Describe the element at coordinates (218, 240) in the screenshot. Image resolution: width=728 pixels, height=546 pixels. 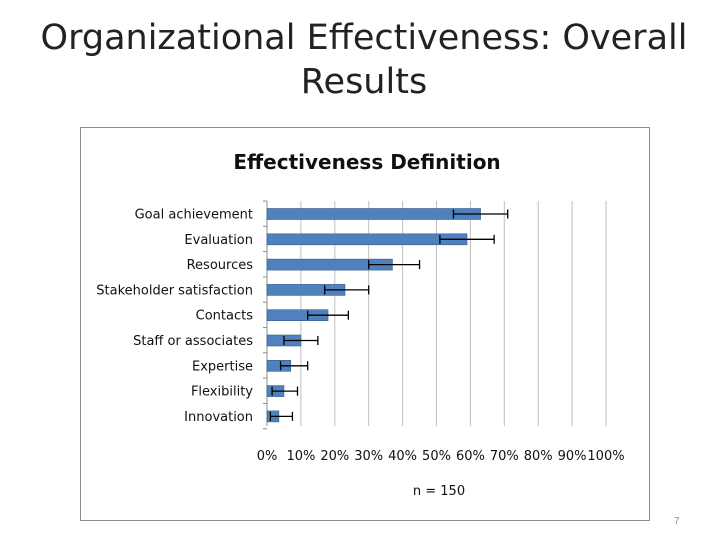
I see `category-label: Evaluation` at that location.